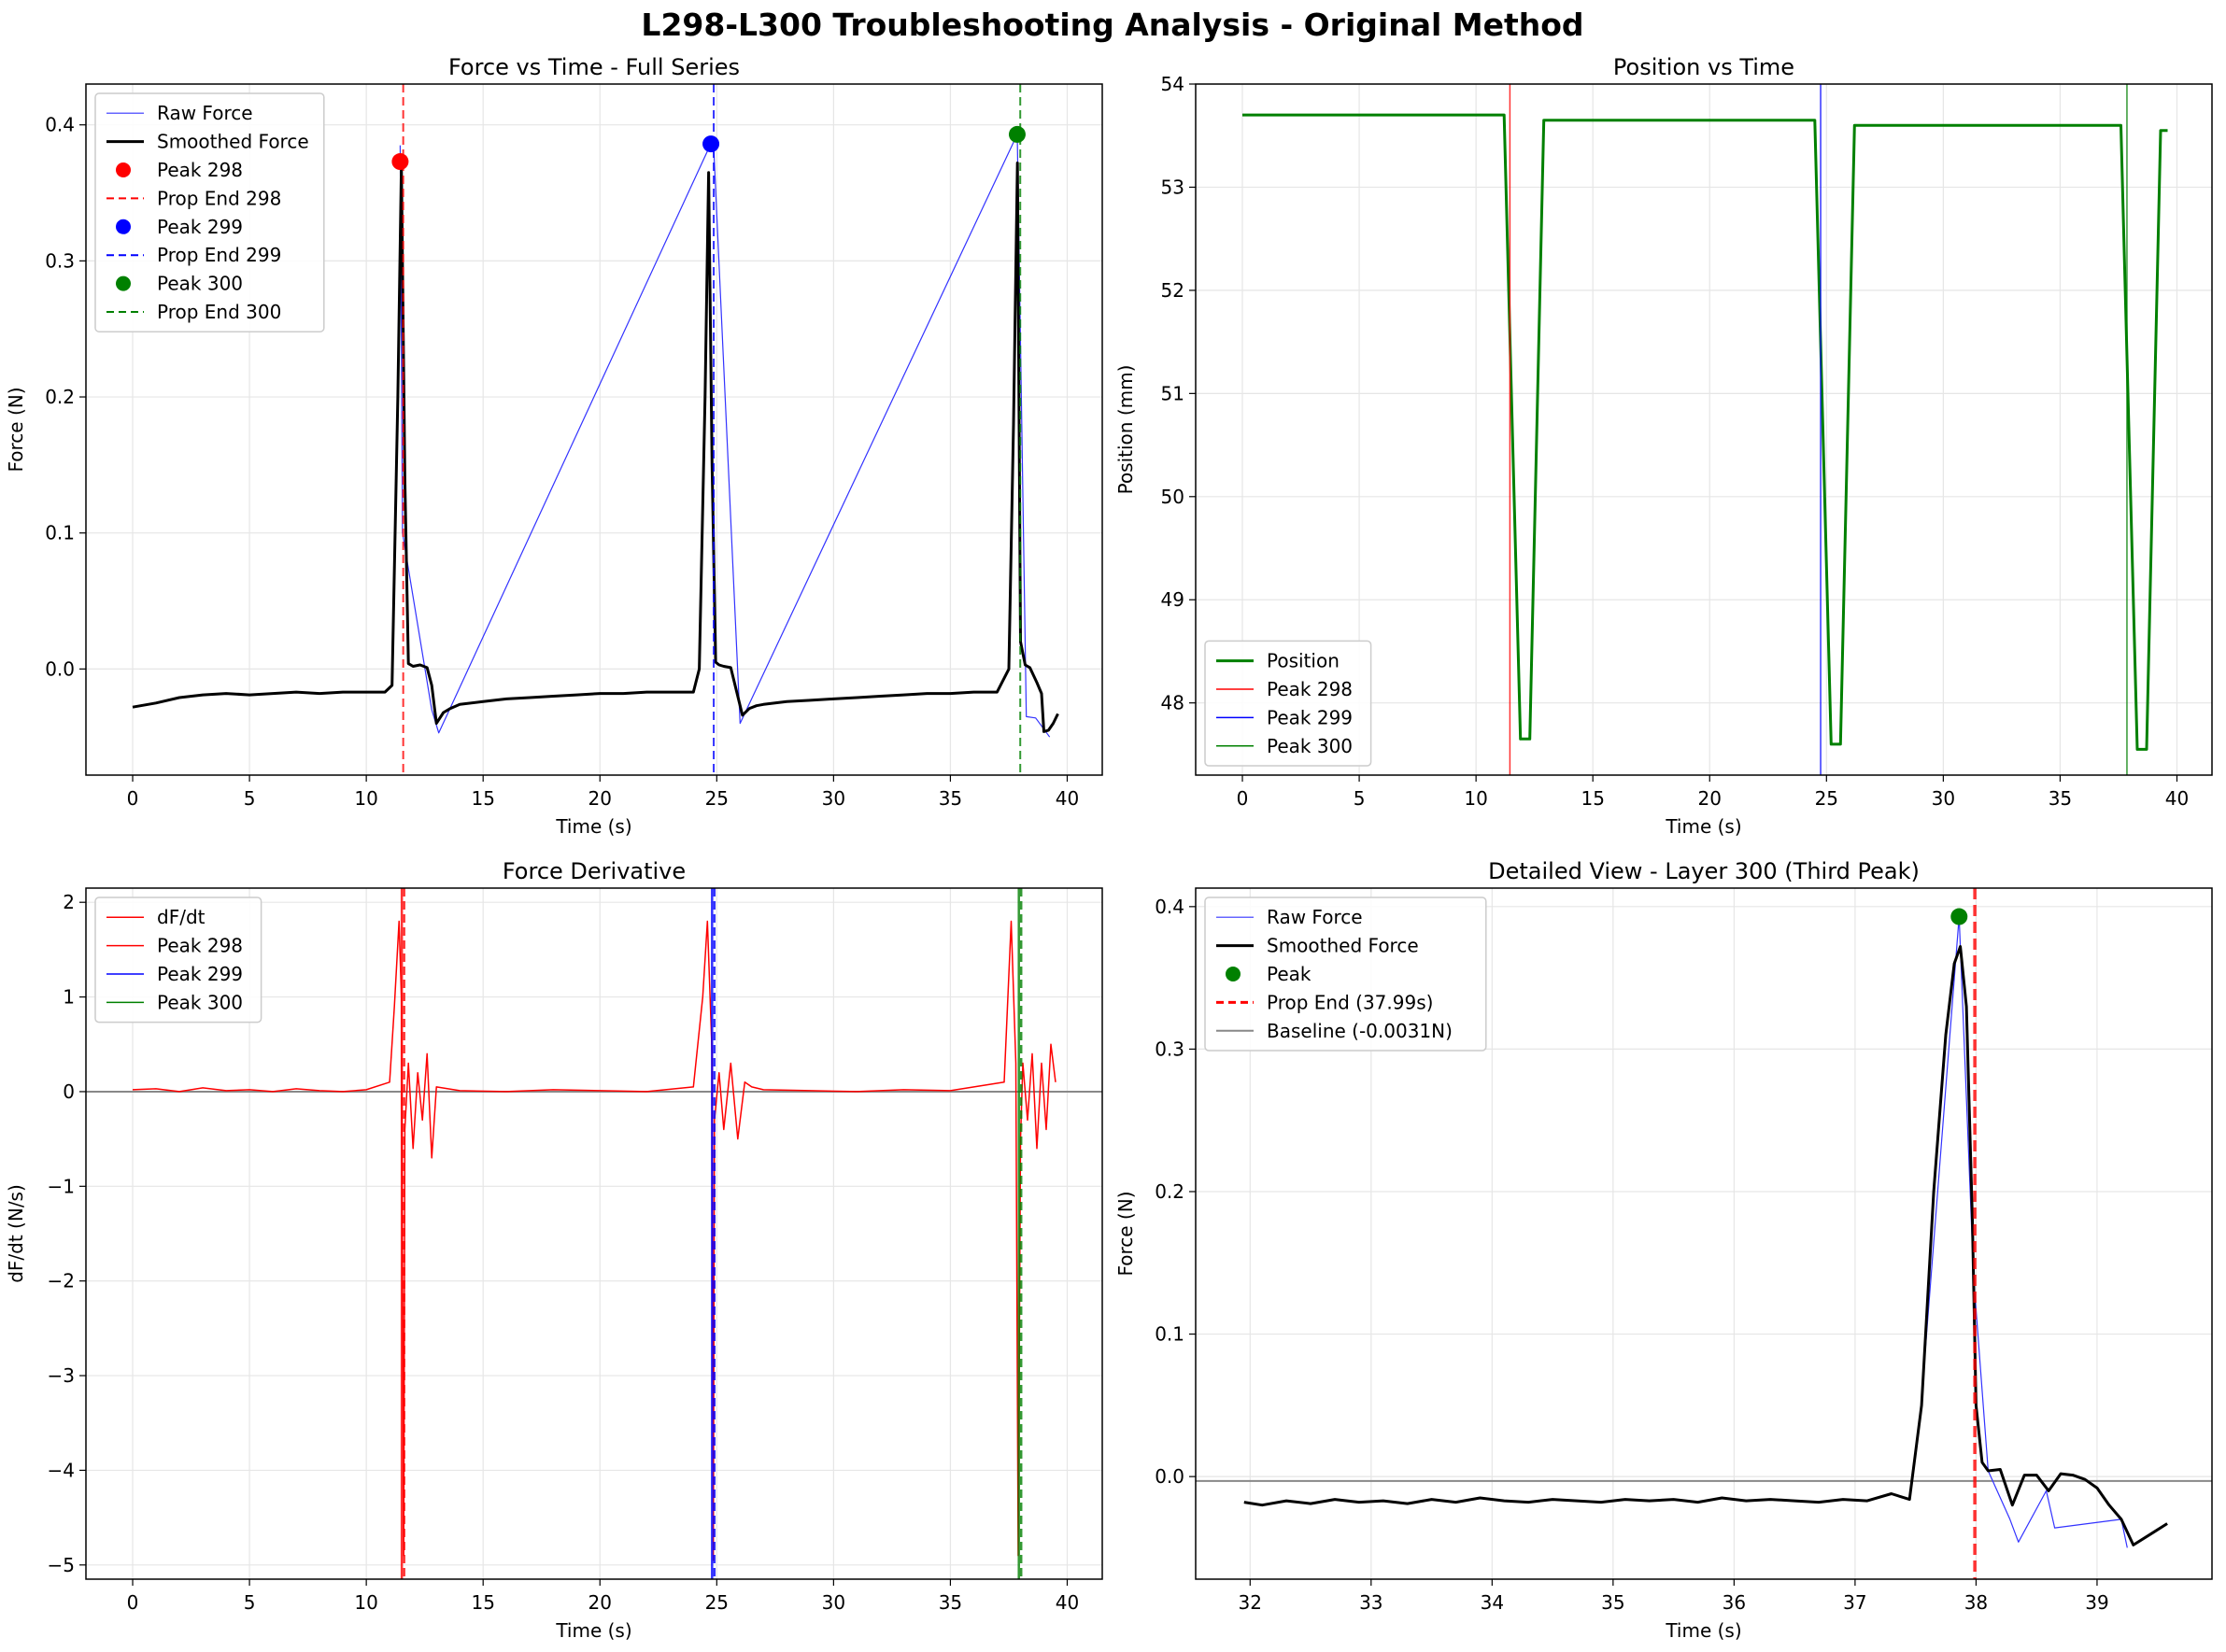 The height and width of the screenshot is (1652, 2226). Describe the element at coordinates (1350, 1002) in the screenshot. I see `legend-label: Prop End (37.99s)` at that location.